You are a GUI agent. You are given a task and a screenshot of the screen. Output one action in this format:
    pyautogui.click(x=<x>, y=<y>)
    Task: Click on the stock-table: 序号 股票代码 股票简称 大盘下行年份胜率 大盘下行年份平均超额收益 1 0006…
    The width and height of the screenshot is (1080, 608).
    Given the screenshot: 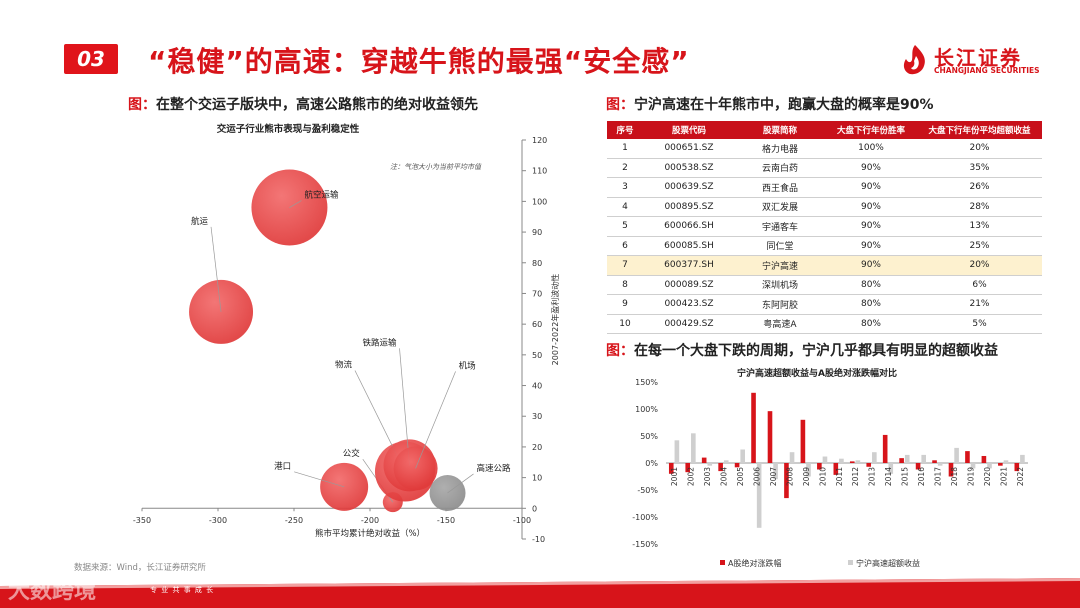 What is the action you would take?
    pyautogui.click(x=824, y=227)
    